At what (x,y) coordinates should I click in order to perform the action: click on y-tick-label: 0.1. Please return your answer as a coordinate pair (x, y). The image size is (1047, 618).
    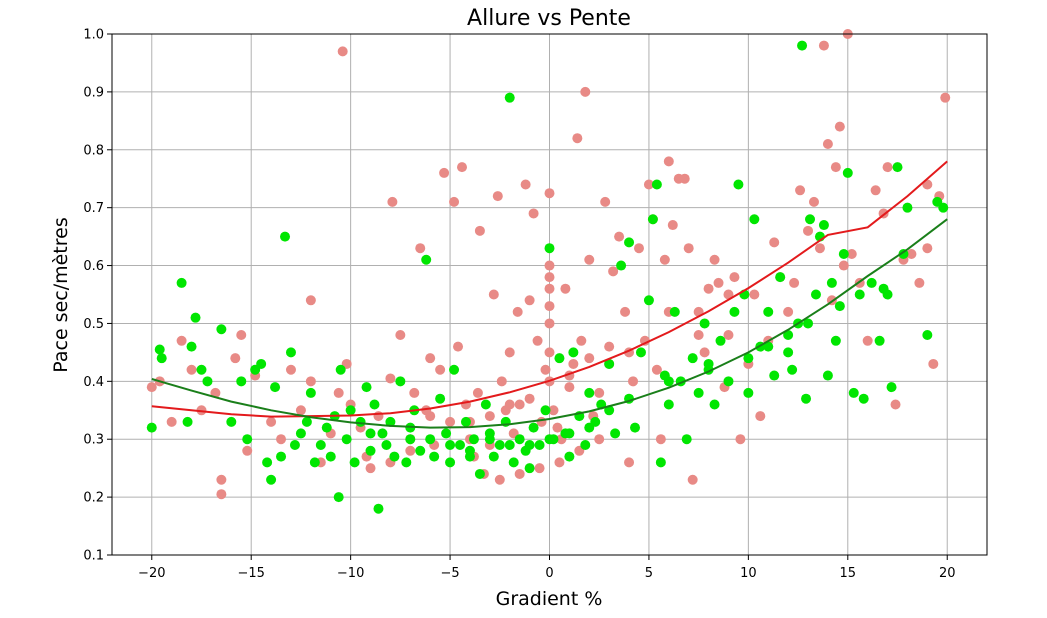
    Looking at the image, I should click on (93, 556).